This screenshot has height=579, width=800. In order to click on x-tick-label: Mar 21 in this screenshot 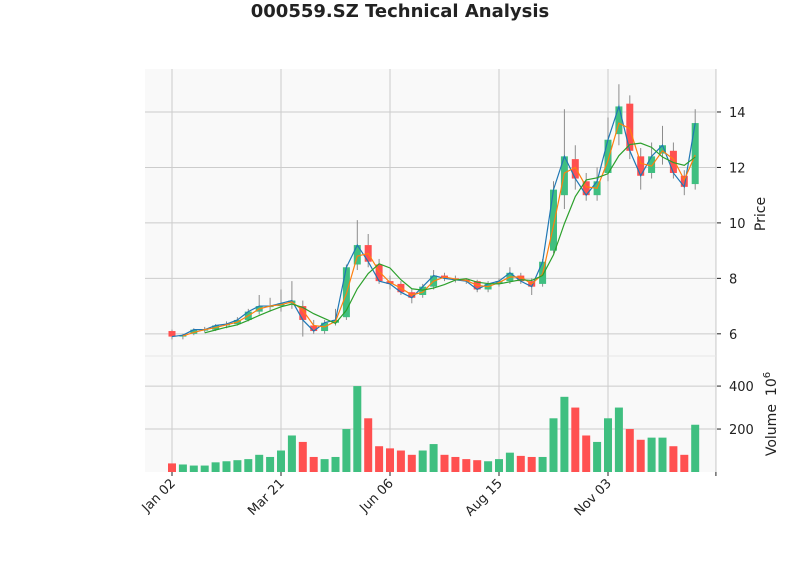, I will do `click(266, 497)`.